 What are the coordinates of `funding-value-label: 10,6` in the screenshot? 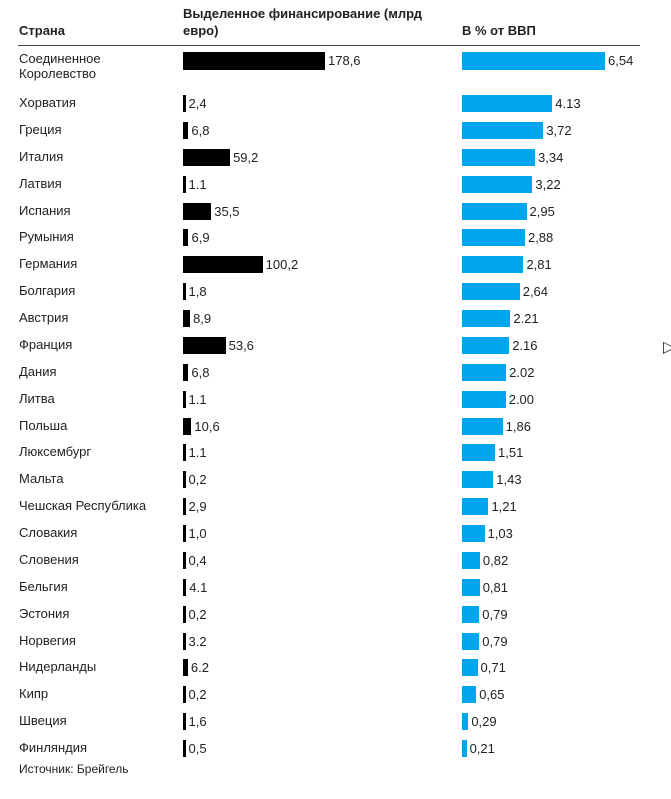 It's located at (207, 426).